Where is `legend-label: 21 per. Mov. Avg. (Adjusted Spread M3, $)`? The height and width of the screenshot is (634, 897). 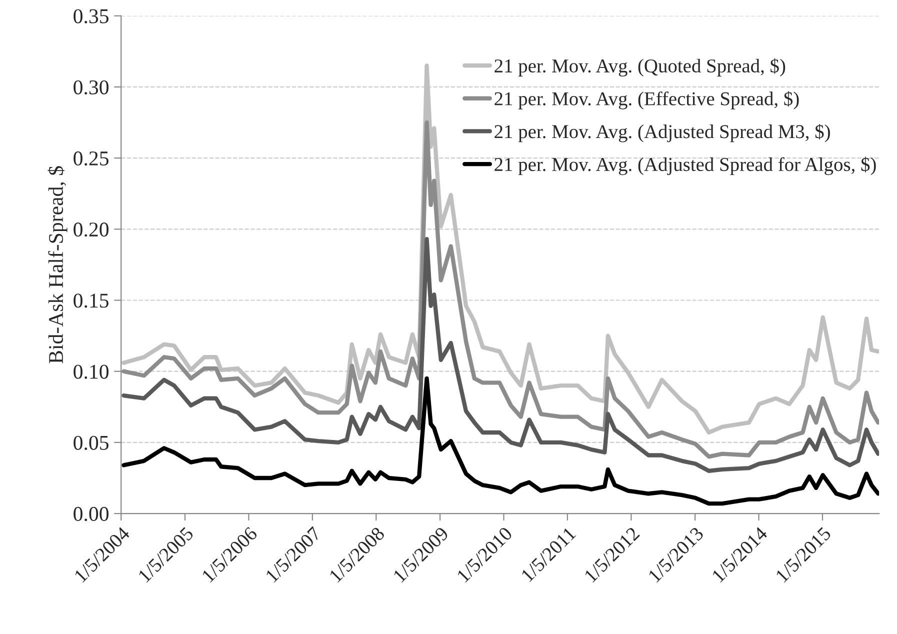
legend-label: 21 per. Mov. Avg. (Adjusted Spread M3, $) is located at coordinates (662, 133).